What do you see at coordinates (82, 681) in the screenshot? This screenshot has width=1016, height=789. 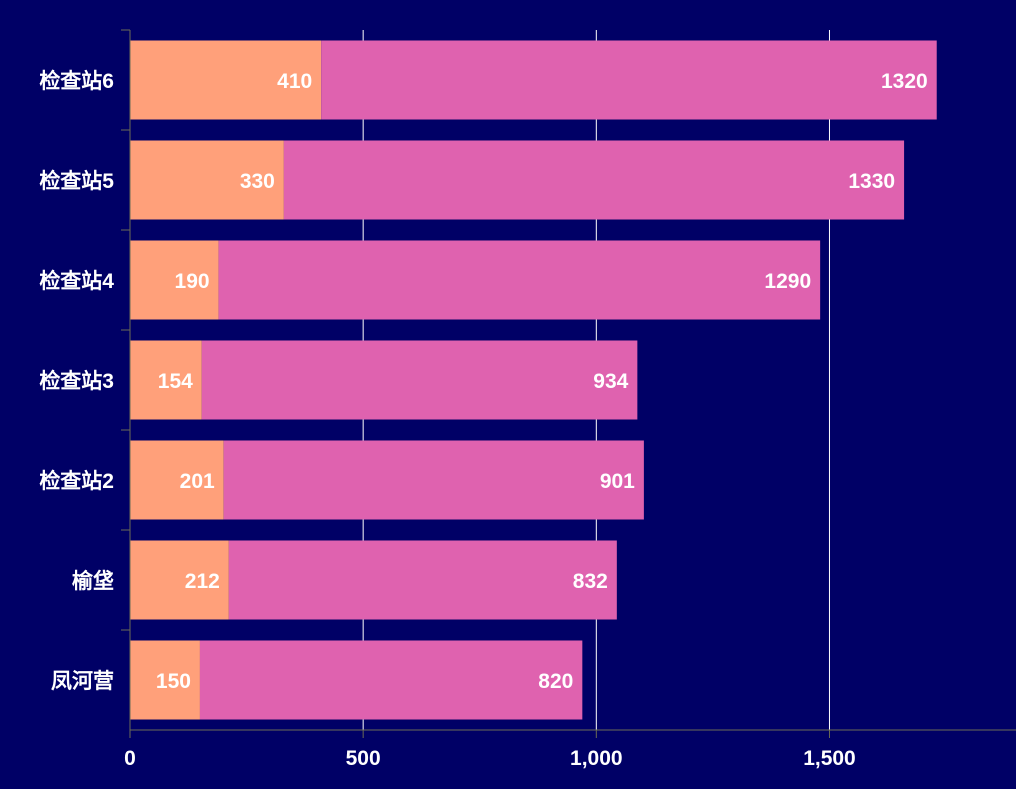 I see `category-label: 凤河营` at bounding box center [82, 681].